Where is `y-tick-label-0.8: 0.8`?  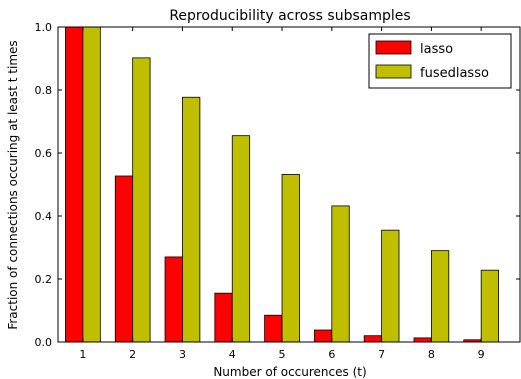
y-tick-label-0.8: 0.8 is located at coordinates (44, 90).